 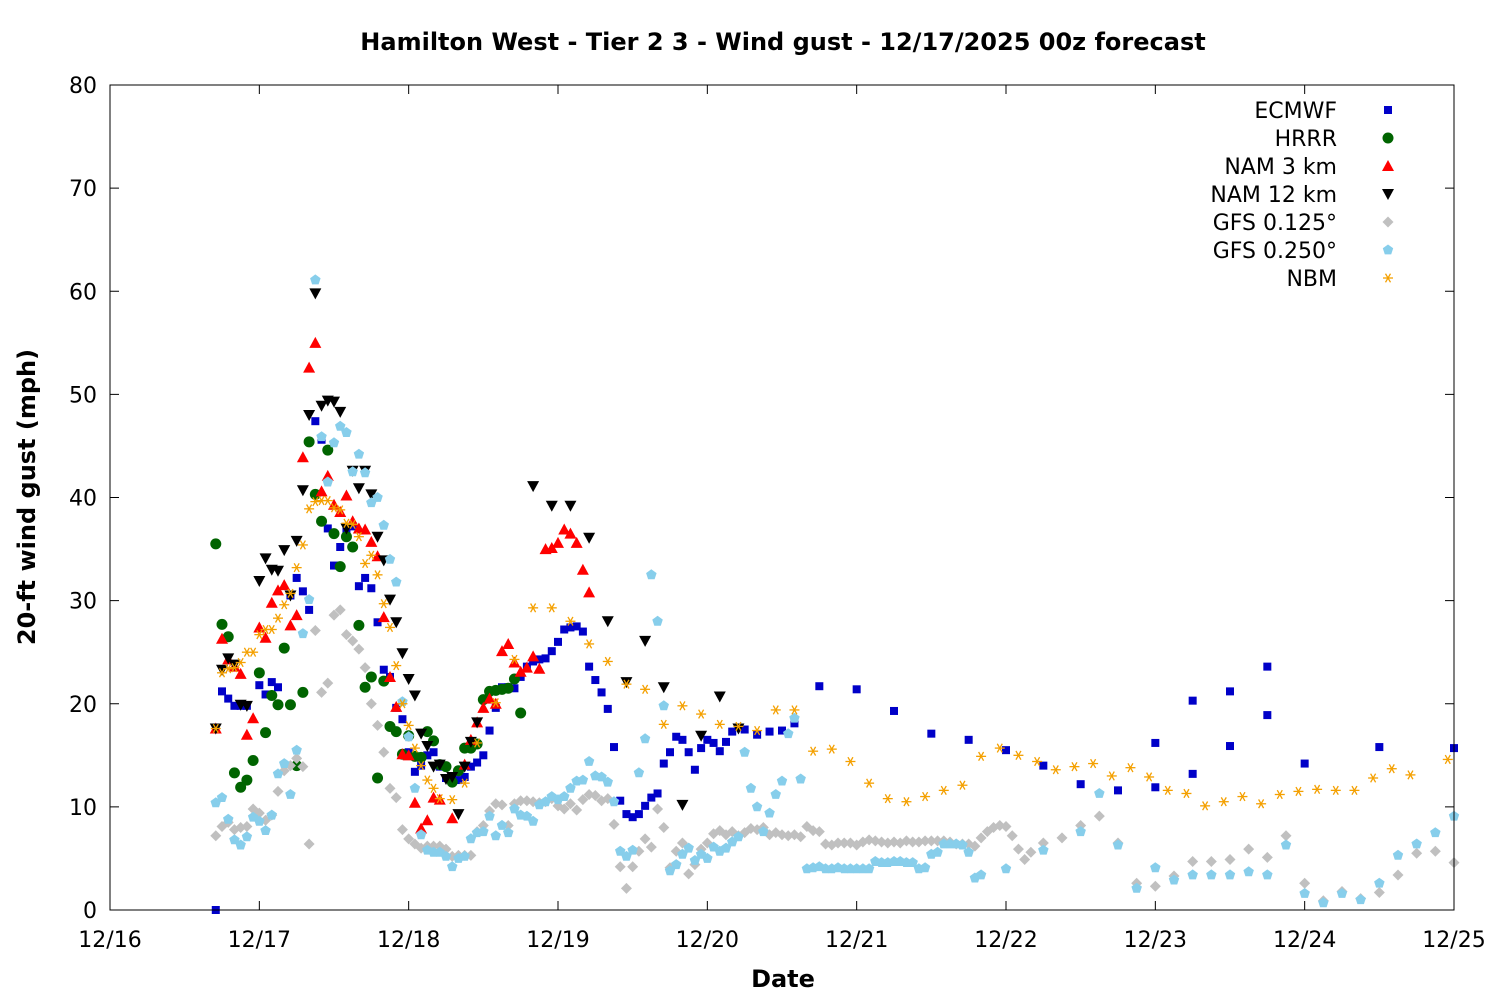 What do you see at coordinates (109, 940) in the screenshot?
I see `x-tick-label: 12/16` at bounding box center [109, 940].